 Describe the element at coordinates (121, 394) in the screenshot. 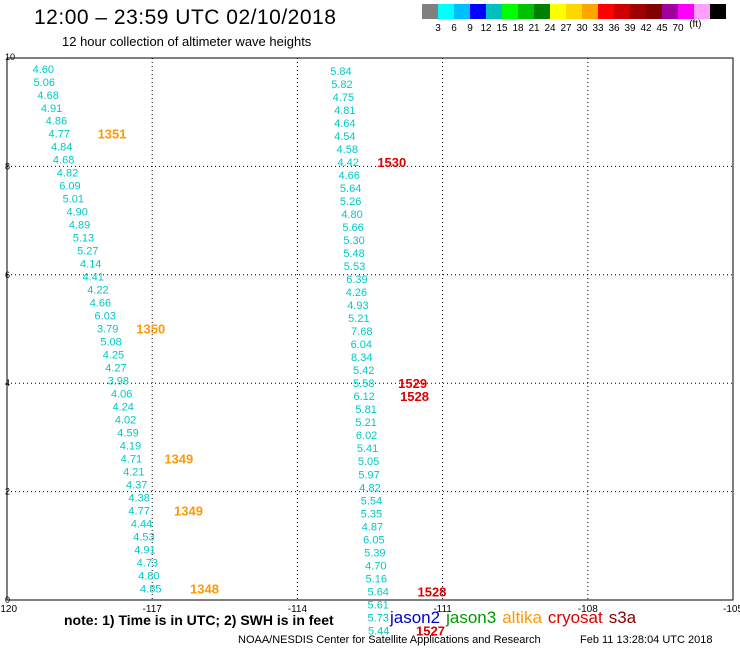

I see `wave-height-point: 4.06` at that location.